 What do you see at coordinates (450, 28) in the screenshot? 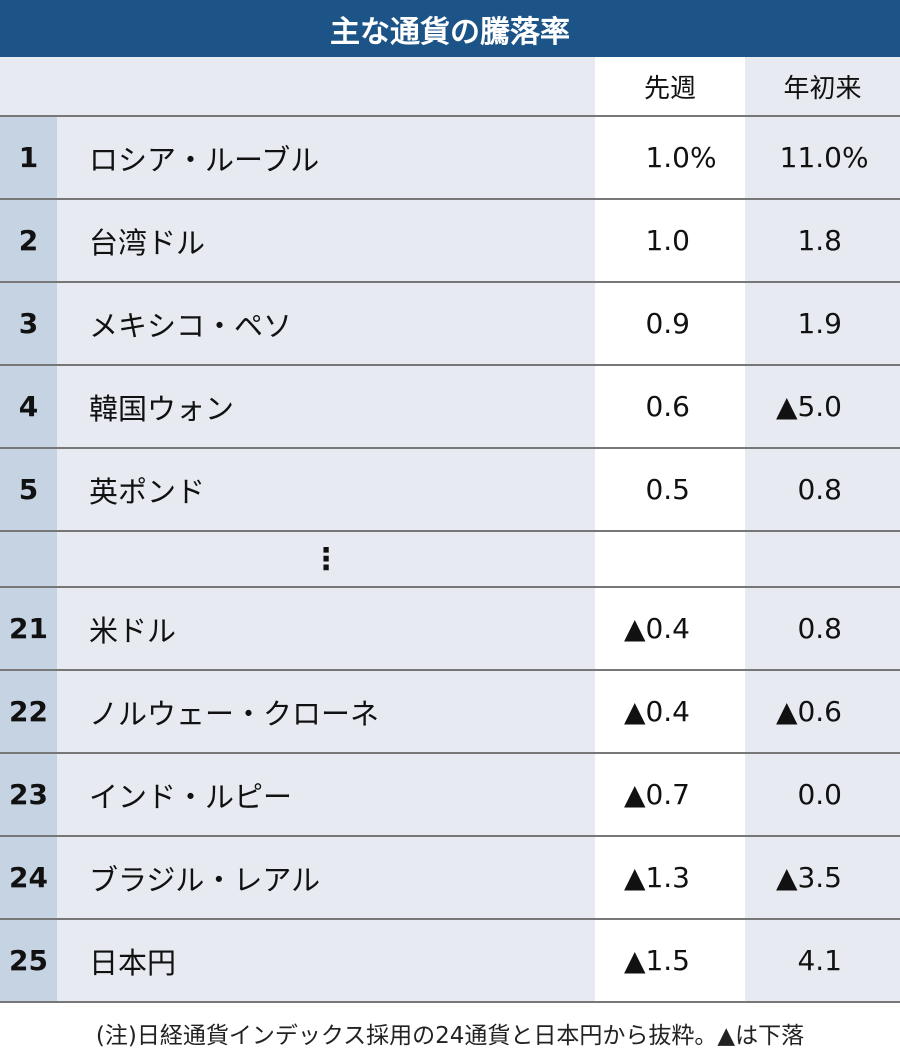
I see `chart-title: 主な通貨の騰落率` at bounding box center [450, 28].